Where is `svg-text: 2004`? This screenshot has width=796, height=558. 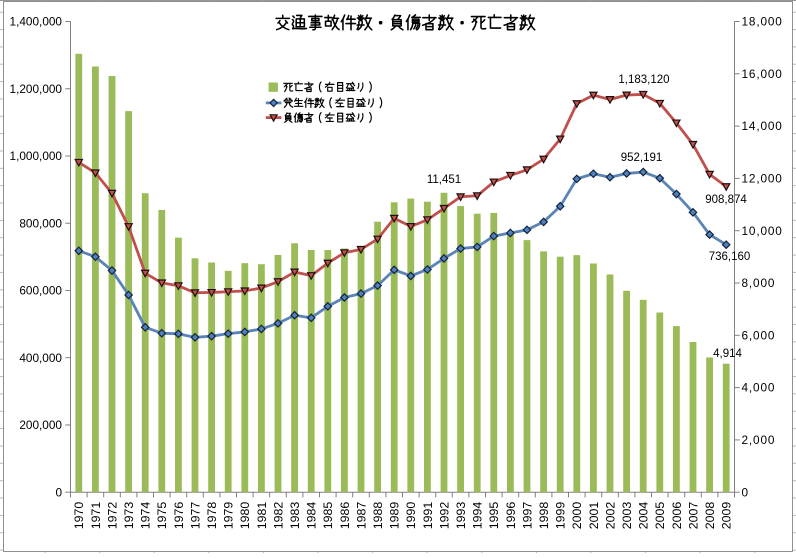
svg-text: 2004 is located at coordinates (644, 516).